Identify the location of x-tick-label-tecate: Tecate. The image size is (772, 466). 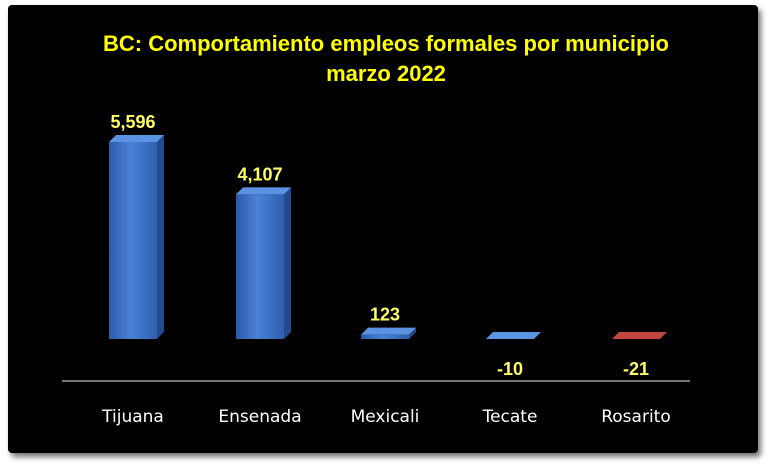
(510, 417).